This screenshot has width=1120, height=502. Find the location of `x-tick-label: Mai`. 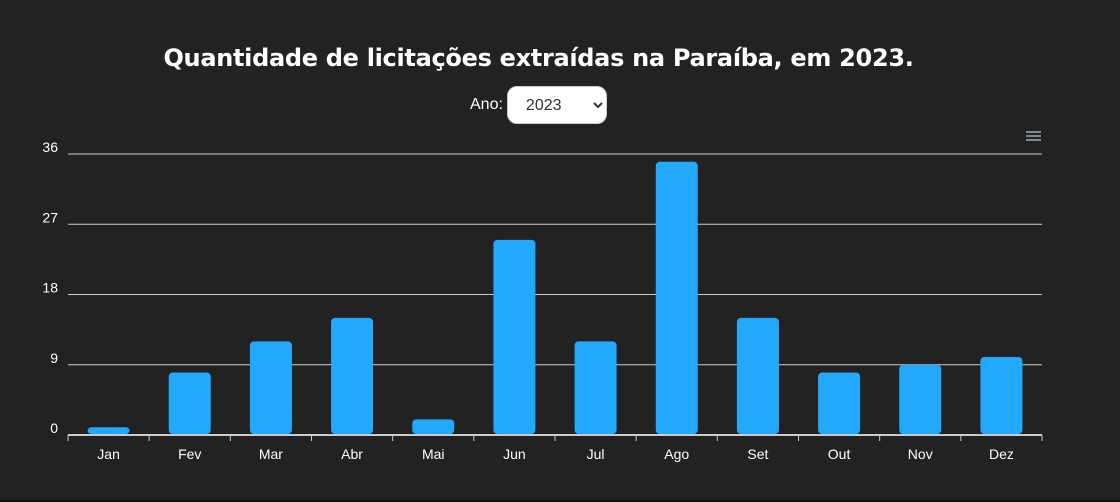

x-tick-label: Mai is located at coordinates (433, 454).